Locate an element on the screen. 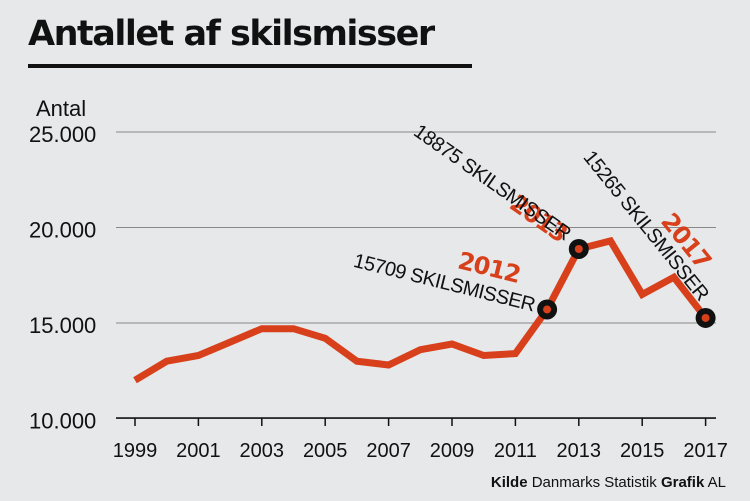  x-tick-label: 2015 is located at coordinates (642, 451).